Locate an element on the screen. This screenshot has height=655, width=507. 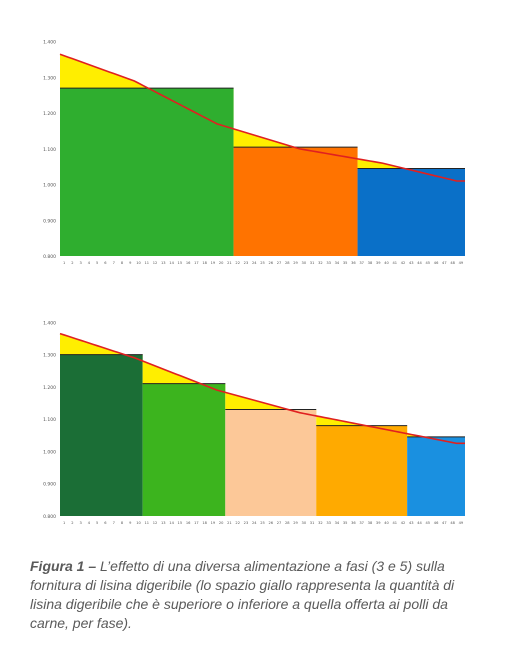
x-tick-label: 37 is located at coordinates (361, 523).